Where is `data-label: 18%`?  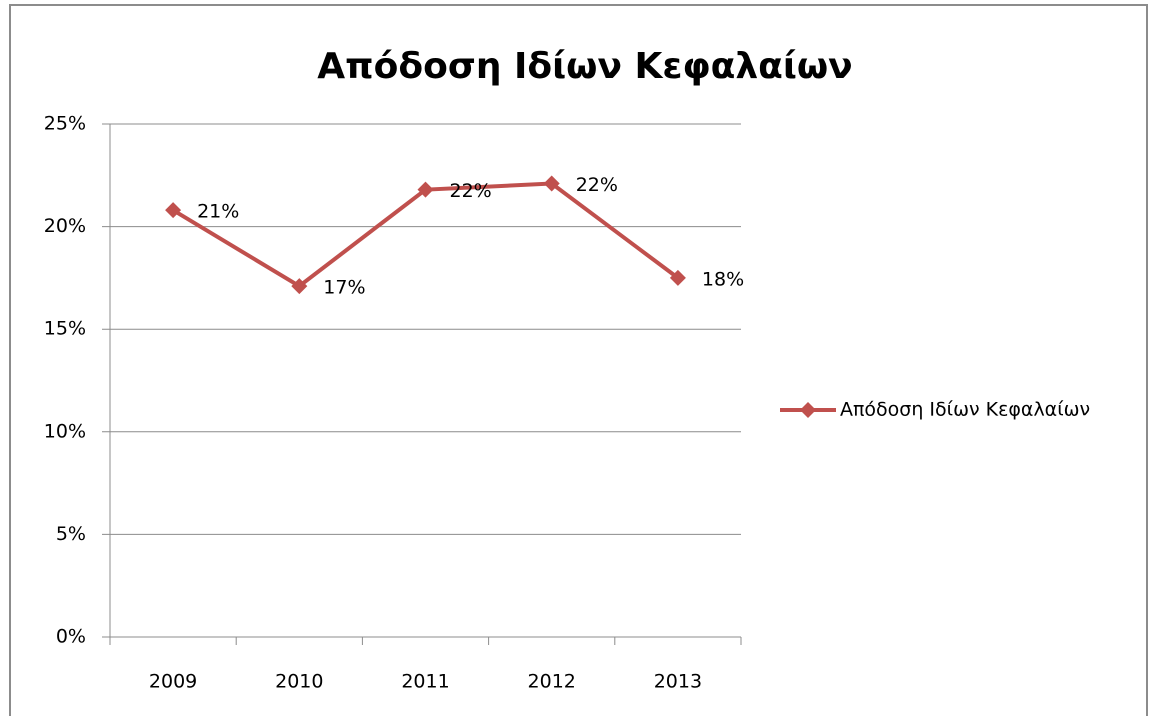 data-label: 18% is located at coordinates (723, 279).